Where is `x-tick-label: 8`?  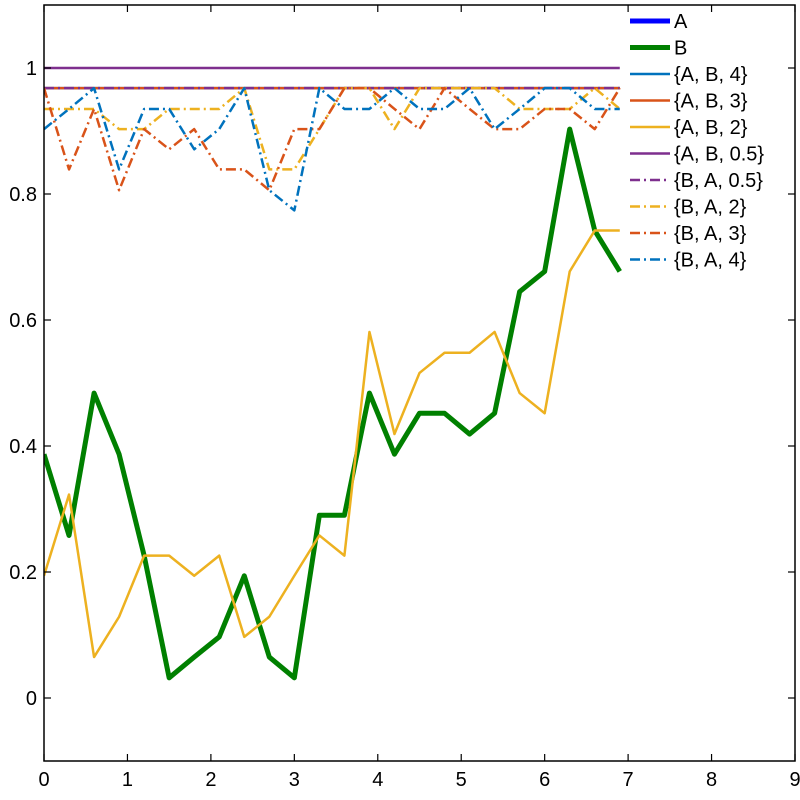
x-tick-label: 8 is located at coordinates (711, 780).